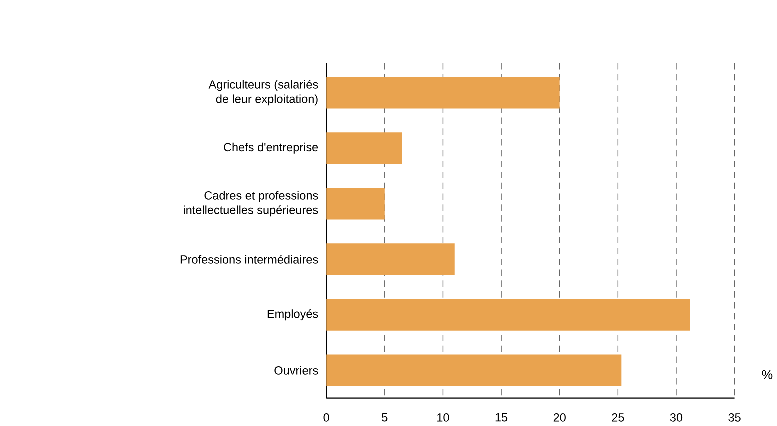 Image resolution: width=777 pixels, height=426 pixels. What do you see at coordinates (327, 418) in the screenshot?
I see `x-tick-label: 0` at bounding box center [327, 418].